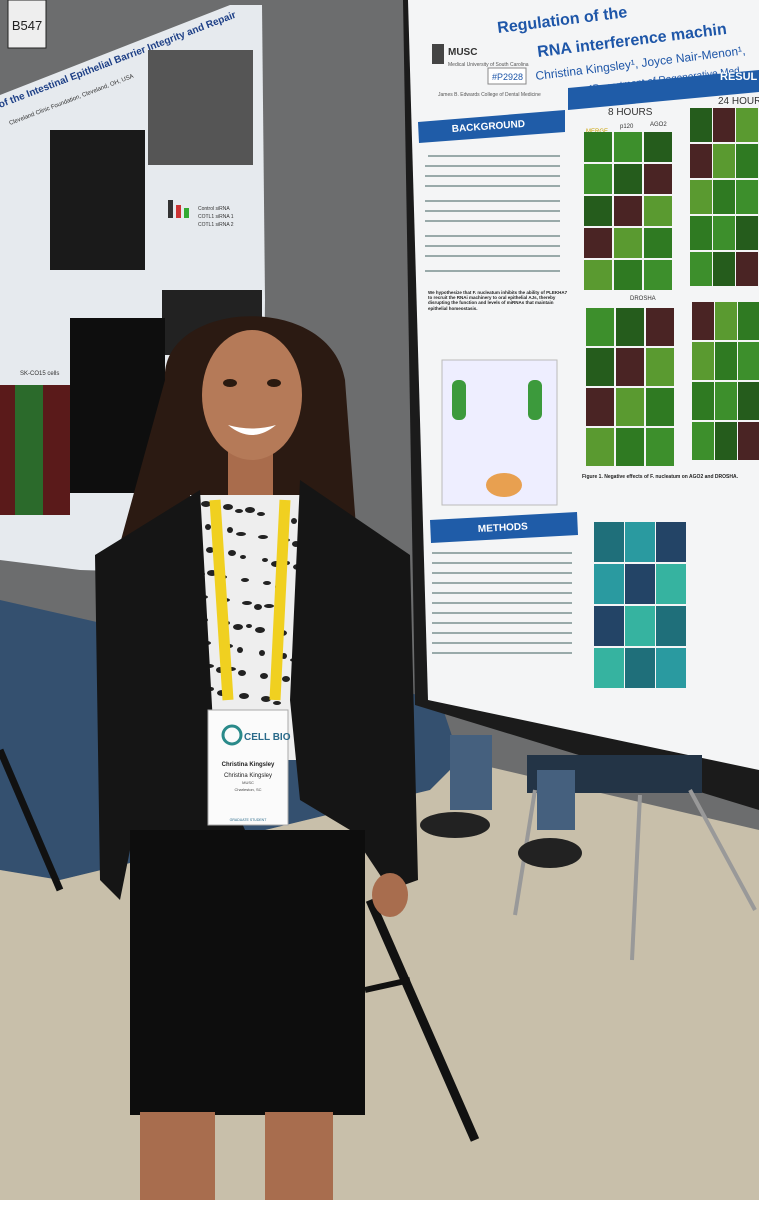 The height and width of the screenshot is (1205, 759). I want to click on eye, so click(274, 383).